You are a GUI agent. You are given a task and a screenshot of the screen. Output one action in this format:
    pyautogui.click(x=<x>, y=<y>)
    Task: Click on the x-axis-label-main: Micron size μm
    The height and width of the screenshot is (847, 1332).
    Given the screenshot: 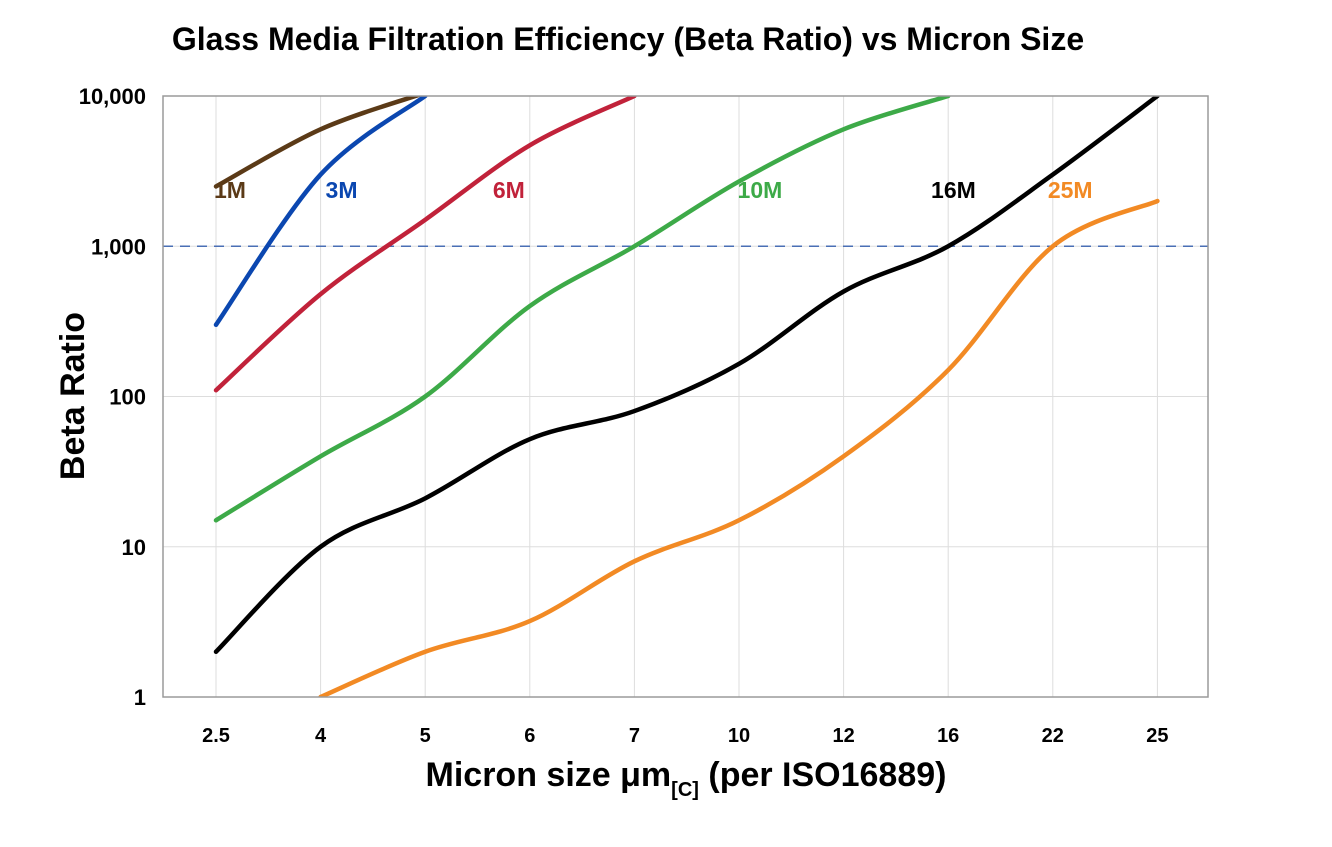 What is the action you would take?
    pyautogui.click(x=549, y=775)
    